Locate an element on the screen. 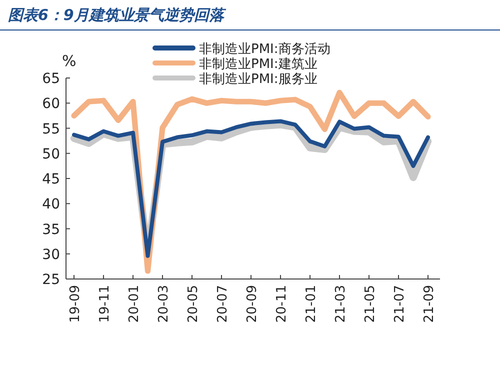 Image resolution: width=500 pixels, height=370 pixels. y-tick-label: 30 is located at coordinates (51, 254).